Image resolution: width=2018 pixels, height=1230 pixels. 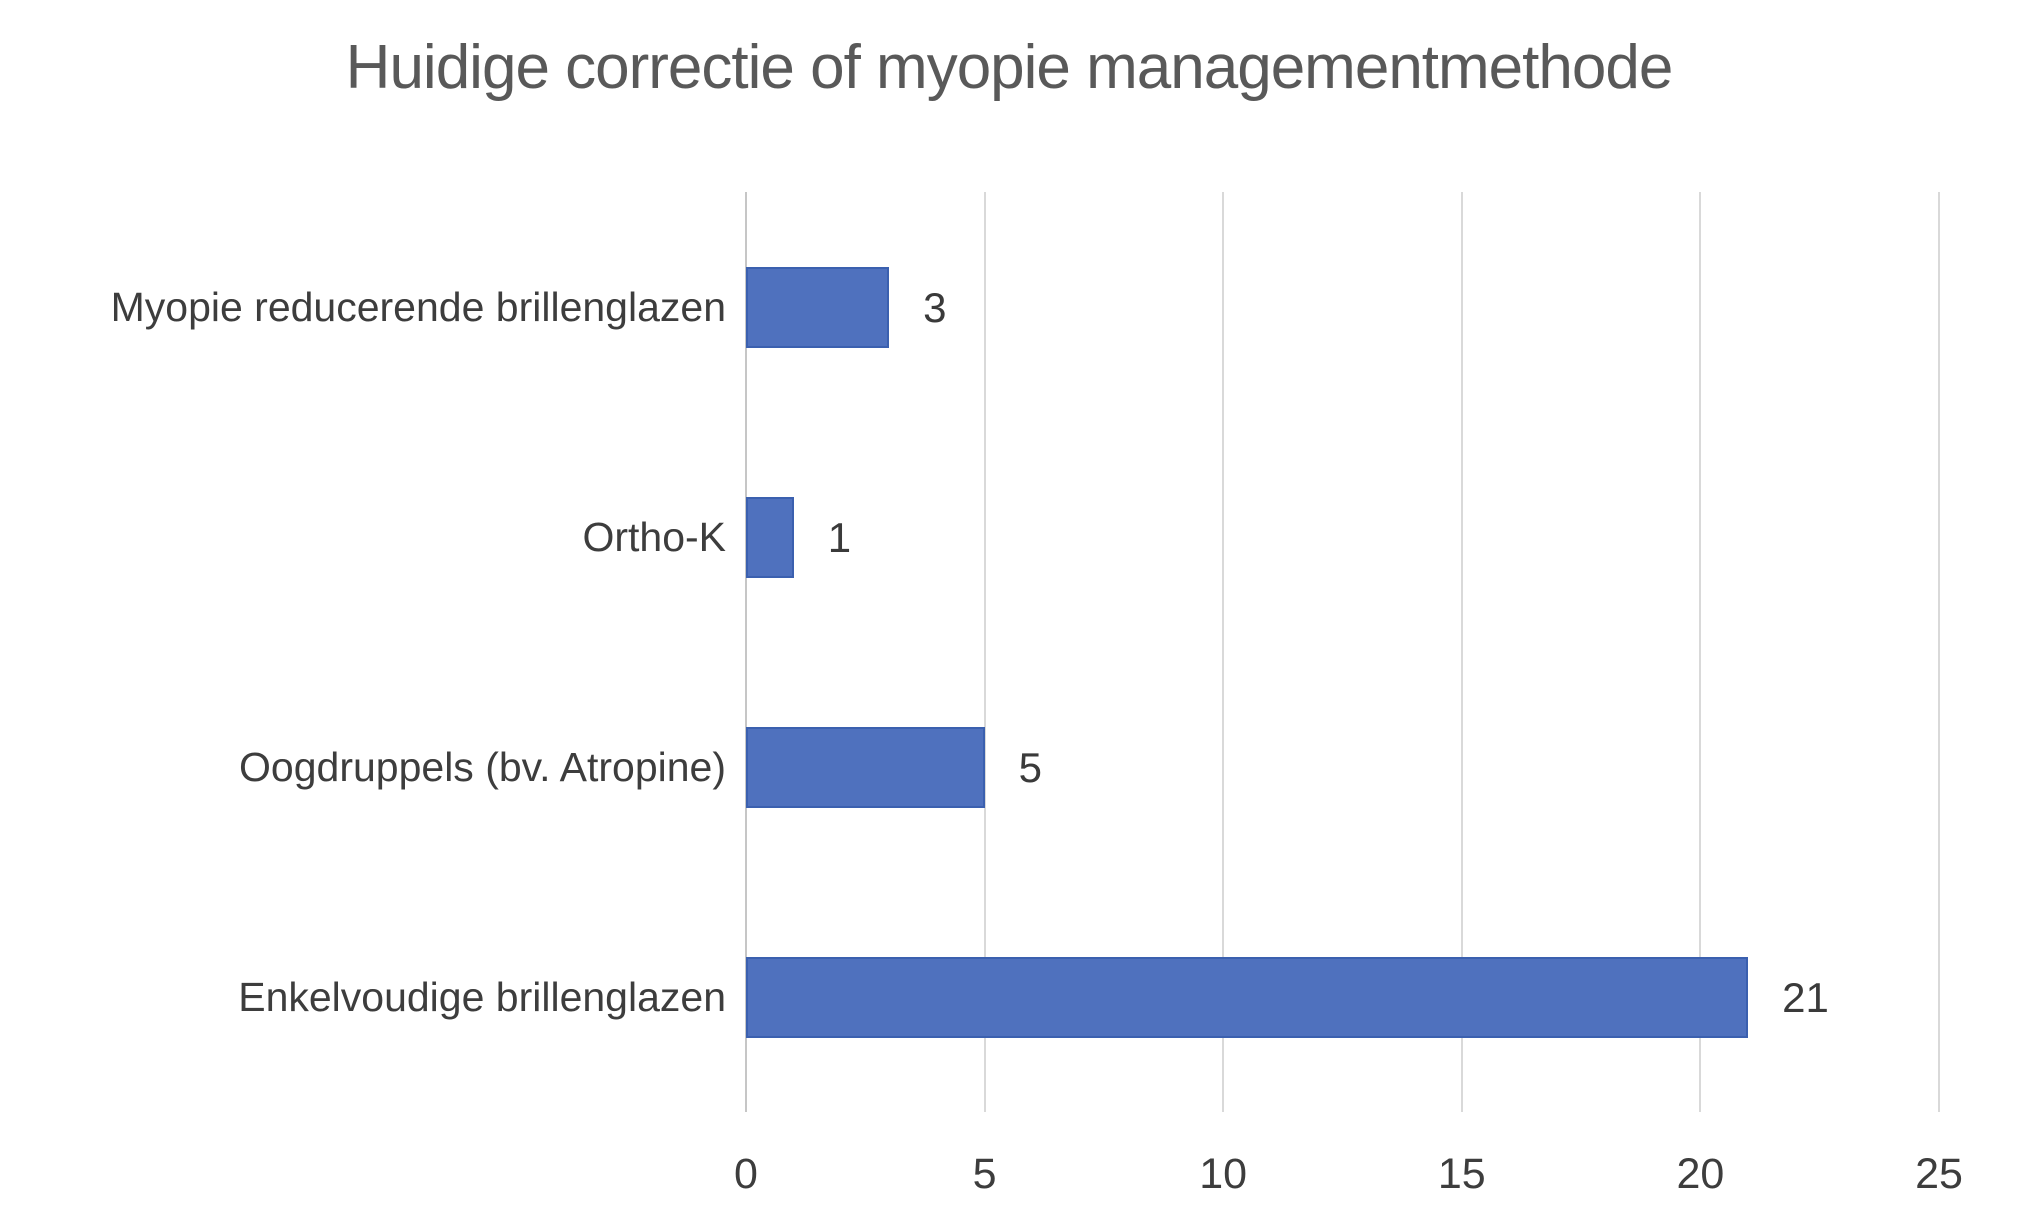 I want to click on x-tick-label: 15, so click(x=1461, y=1174).